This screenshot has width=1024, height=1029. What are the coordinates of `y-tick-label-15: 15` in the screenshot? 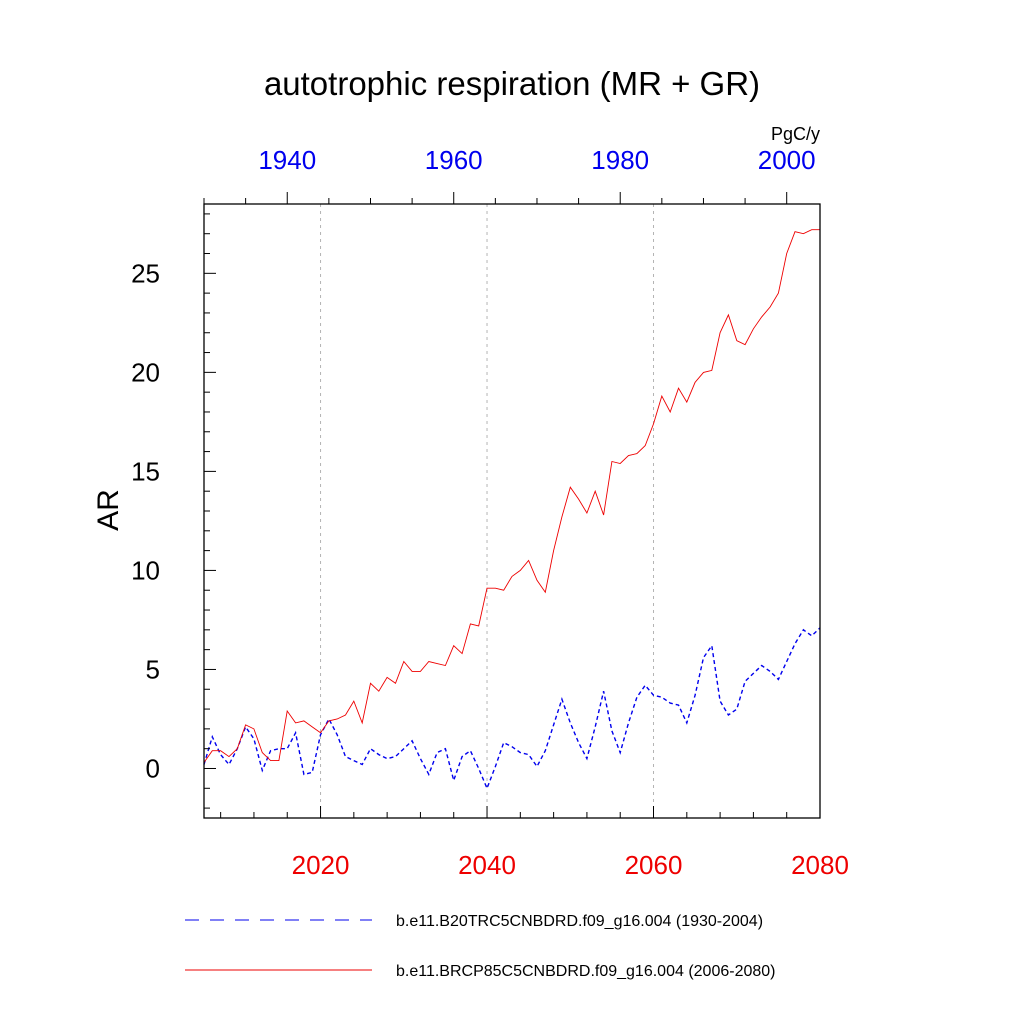 It's located at (145, 471).